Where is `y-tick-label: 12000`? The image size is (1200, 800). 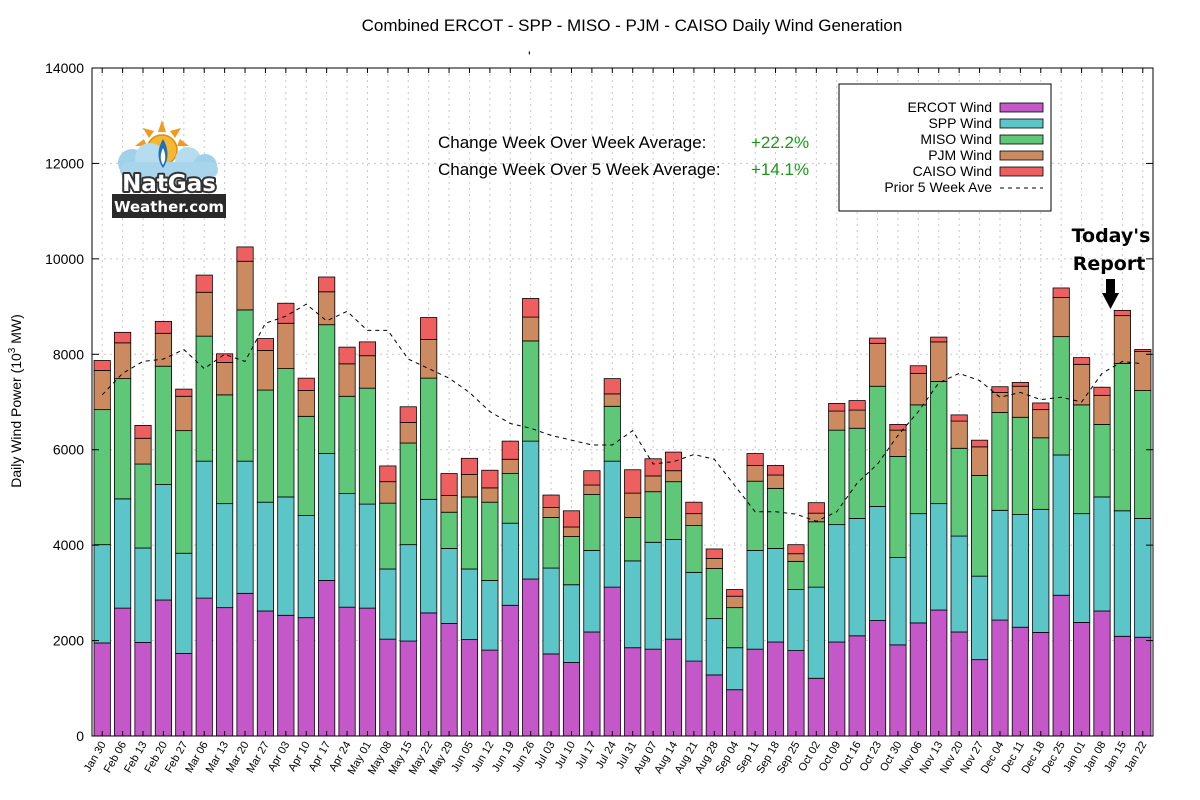
y-tick-label: 12000 is located at coordinates (64, 163).